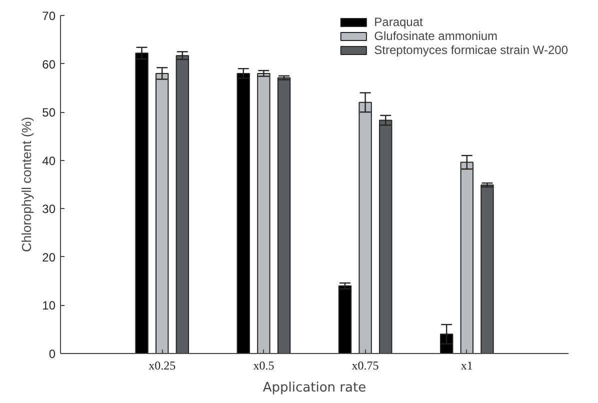  I want to click on y-tick-label: 30, so click(49, 209).